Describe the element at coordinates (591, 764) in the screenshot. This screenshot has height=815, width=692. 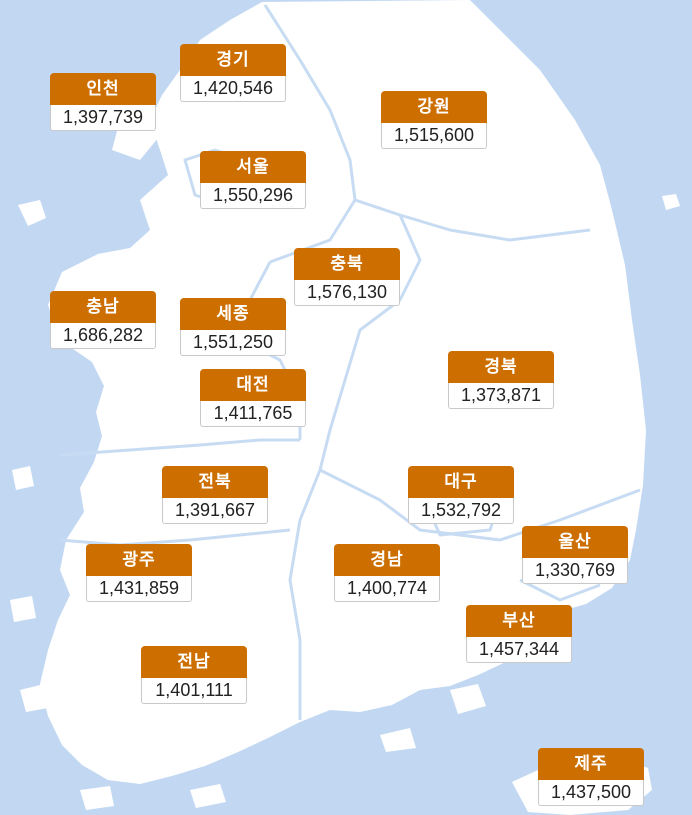
I see `region-name: 제주` at that location.